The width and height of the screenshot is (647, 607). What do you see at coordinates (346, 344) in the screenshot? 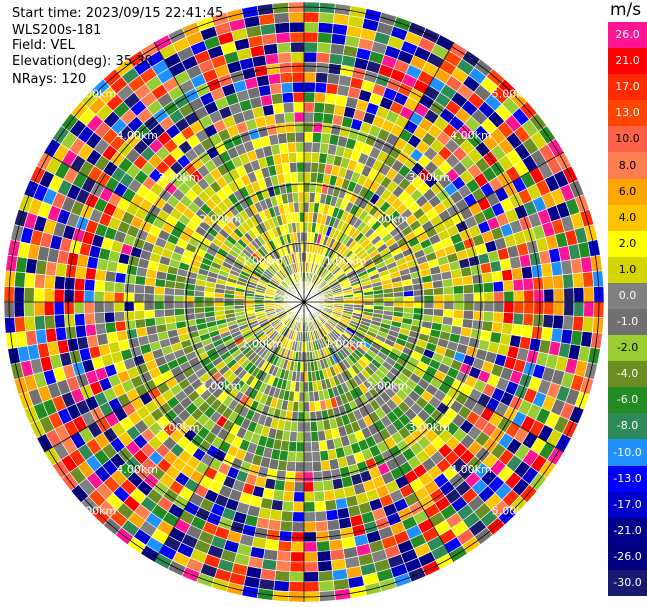
I see `range-ring-label: 1.00km` at bounding box center [346, 344].